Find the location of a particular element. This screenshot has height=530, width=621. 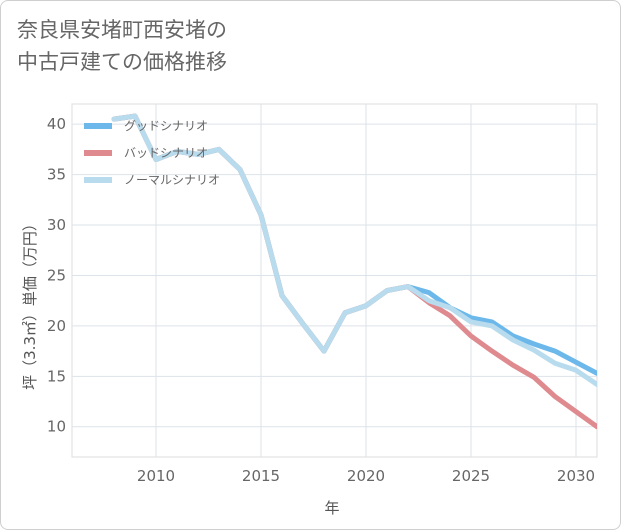

x-tick-label: 2020 is located at coordinates (366, 476).